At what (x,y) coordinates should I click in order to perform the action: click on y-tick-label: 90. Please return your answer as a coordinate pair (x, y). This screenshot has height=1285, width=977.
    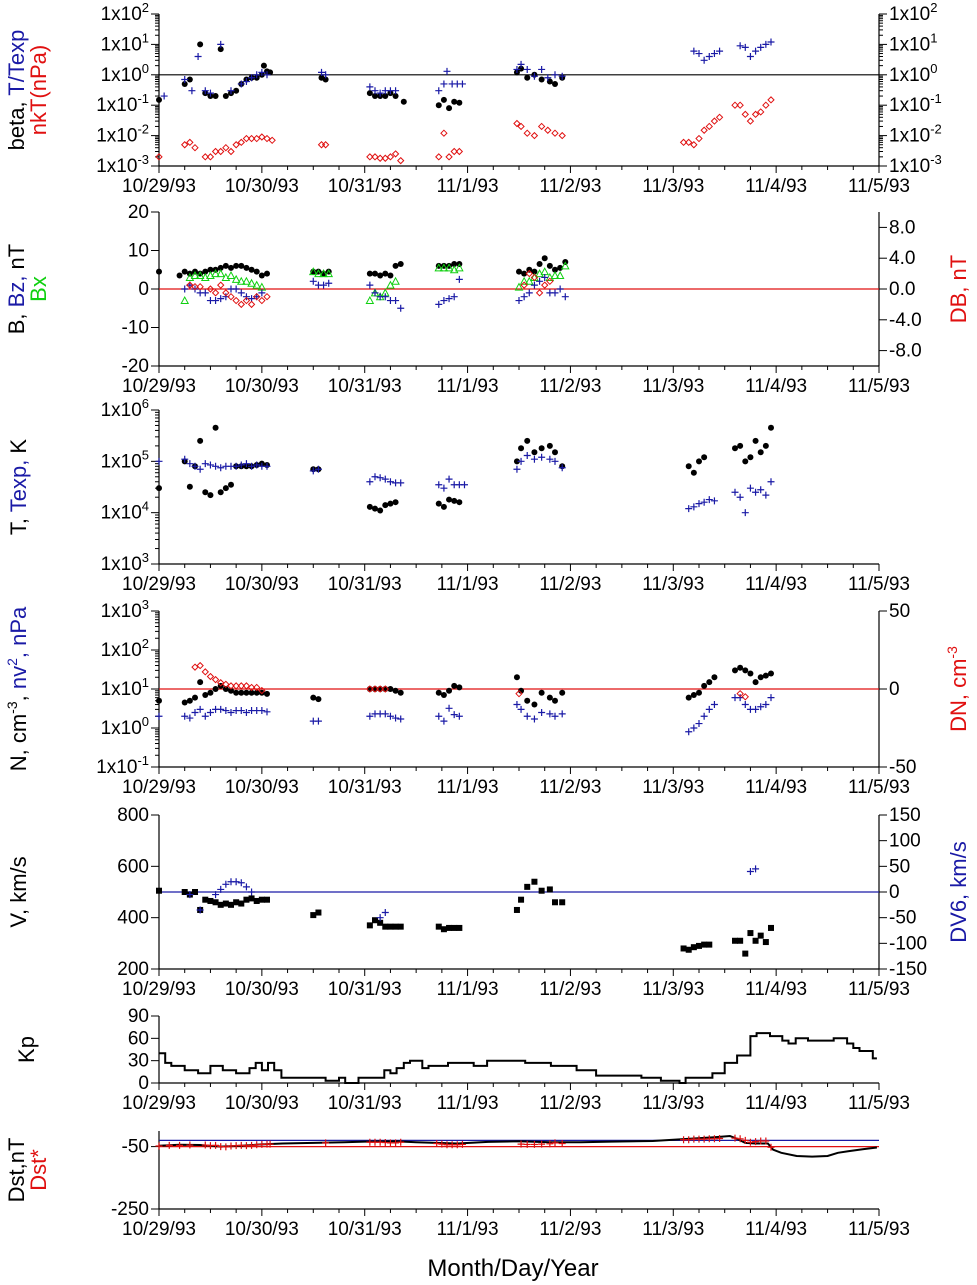
    Looking at the image, I should click on (138, 1016).